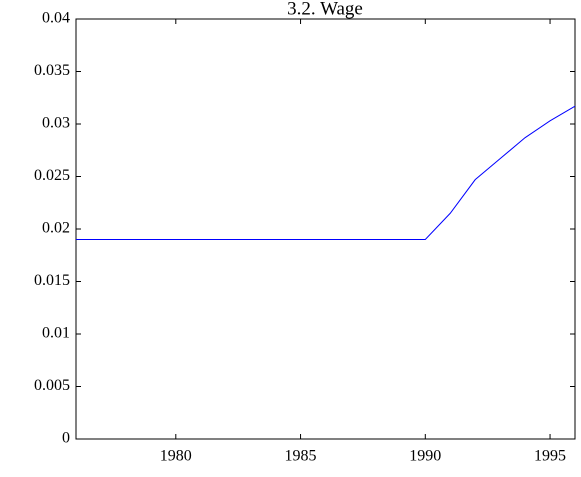 The image size is (581, 477). What do you see at coordinates (325, 9) in the screenshot?
I see `chart-title: 3.2. Wage` at bounding box center [325, 9].